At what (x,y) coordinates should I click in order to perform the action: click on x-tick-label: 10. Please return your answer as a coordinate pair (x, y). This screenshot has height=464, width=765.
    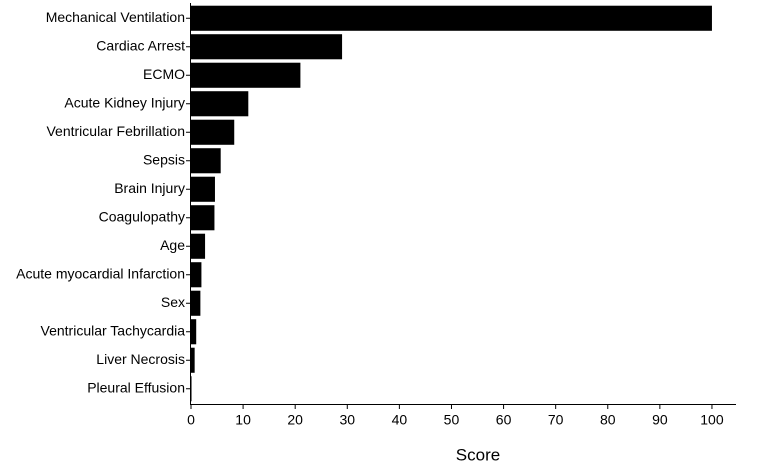
    Looking at the image, I should click on (243, 420).